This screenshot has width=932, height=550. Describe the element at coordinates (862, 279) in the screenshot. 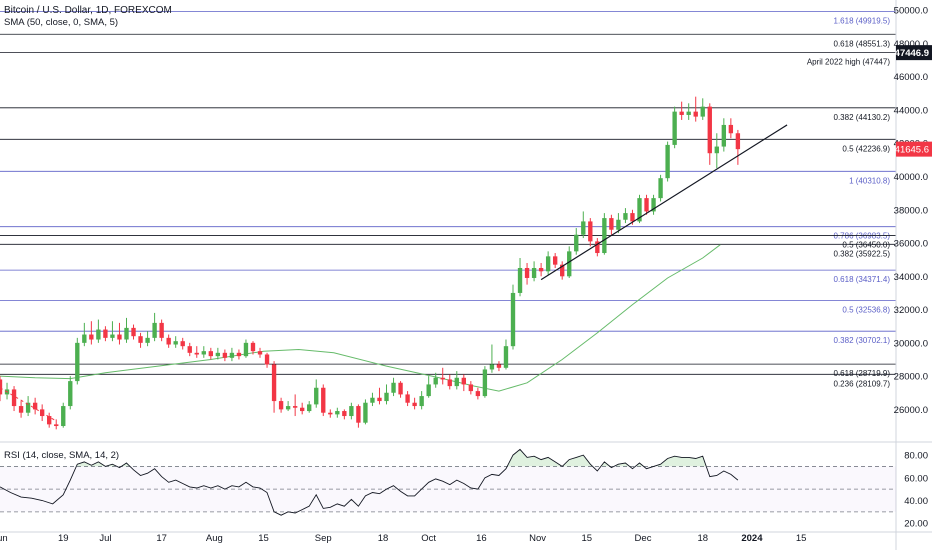

I see `level-label: 0.618 (34371.4)` at that location.